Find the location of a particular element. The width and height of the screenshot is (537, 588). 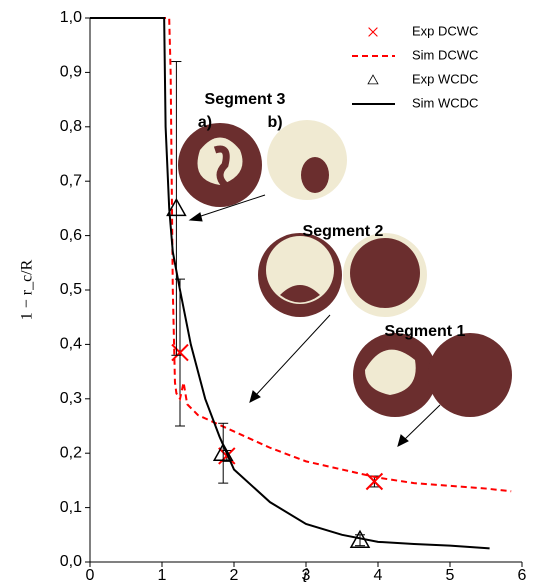

x-tick-label: 4 is located at coordinates (378, 575).